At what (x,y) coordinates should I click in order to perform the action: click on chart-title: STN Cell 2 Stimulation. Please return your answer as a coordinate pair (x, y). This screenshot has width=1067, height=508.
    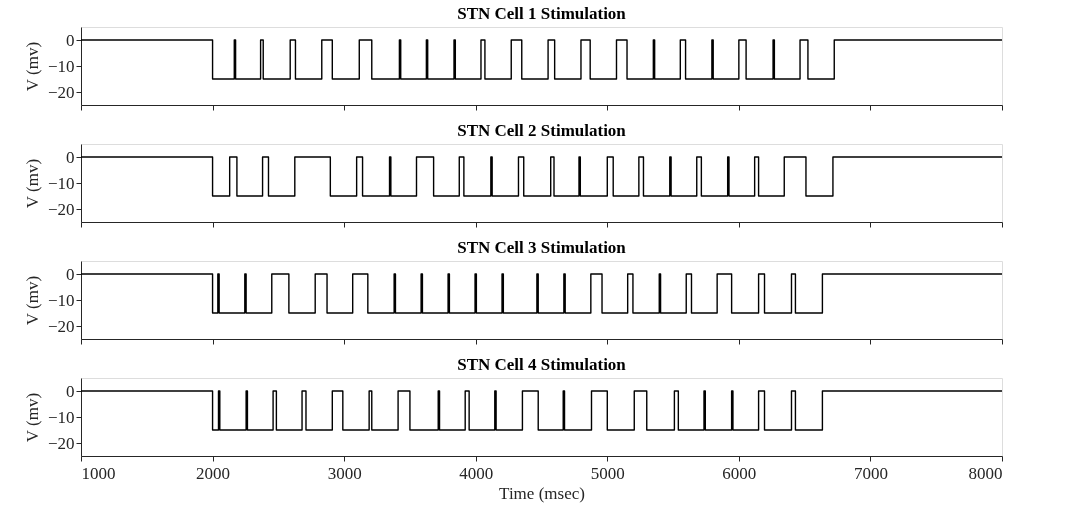
    Looking at the image, I should click on (542, 130).